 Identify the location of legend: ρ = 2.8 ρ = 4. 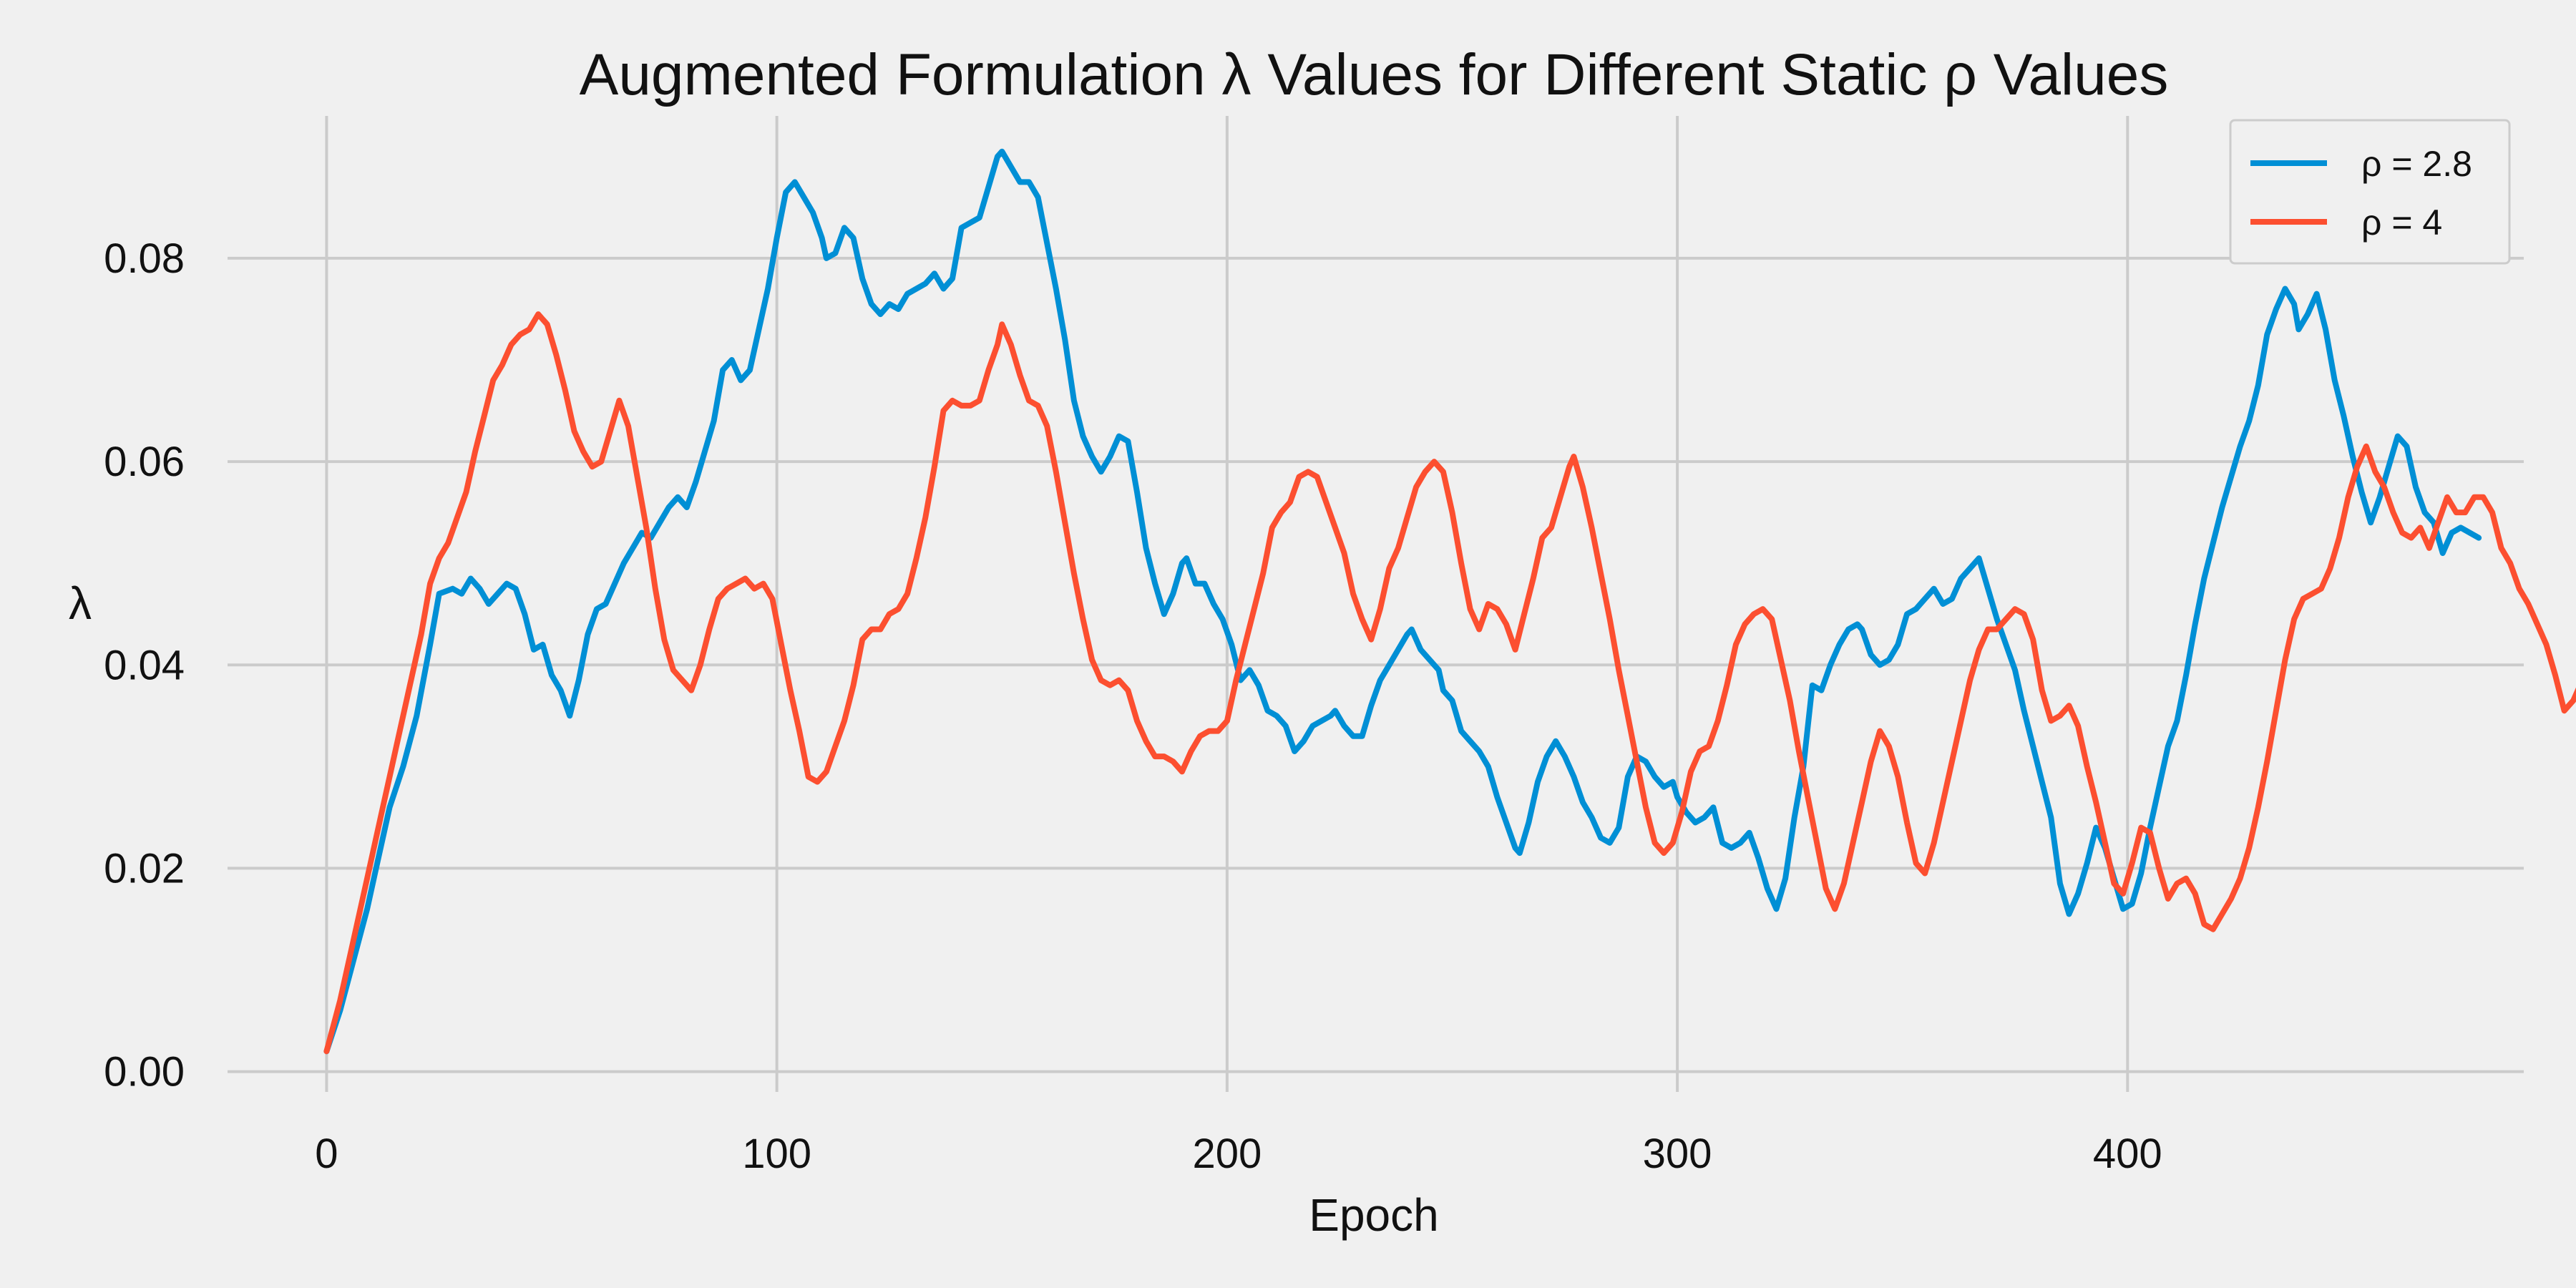
(2370, 192).